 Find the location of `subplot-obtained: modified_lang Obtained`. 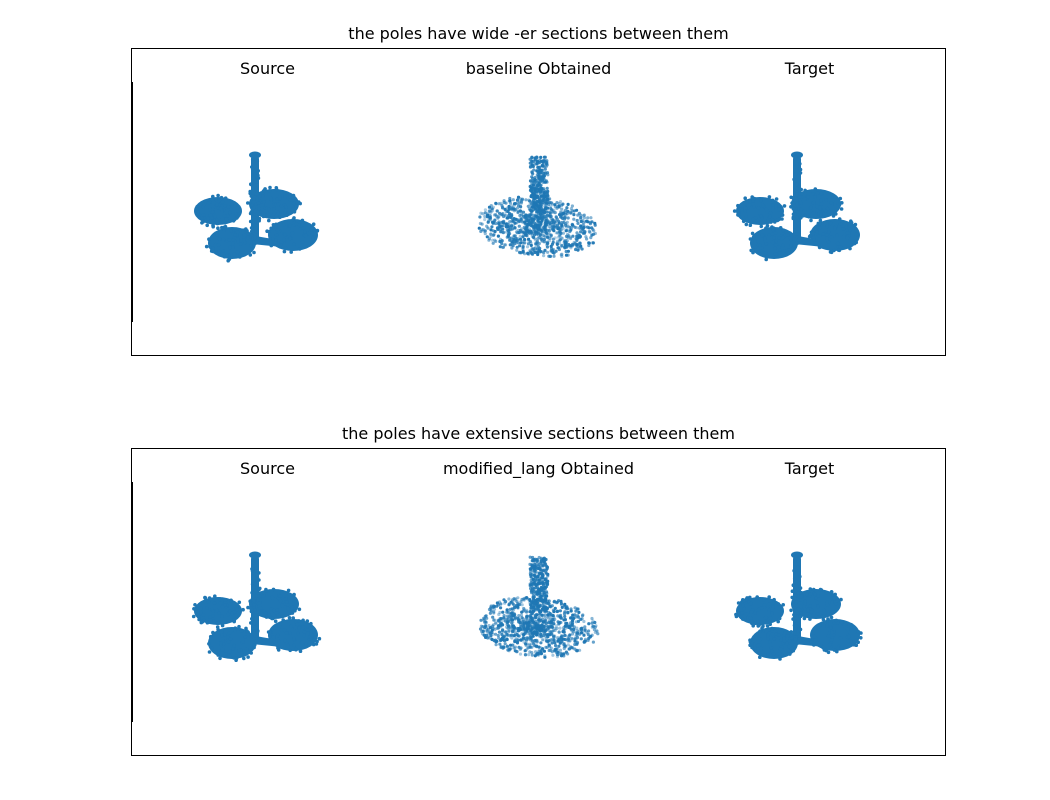

subplot-obtained: modified_lang Obtained is located at coordinates (538, 602).